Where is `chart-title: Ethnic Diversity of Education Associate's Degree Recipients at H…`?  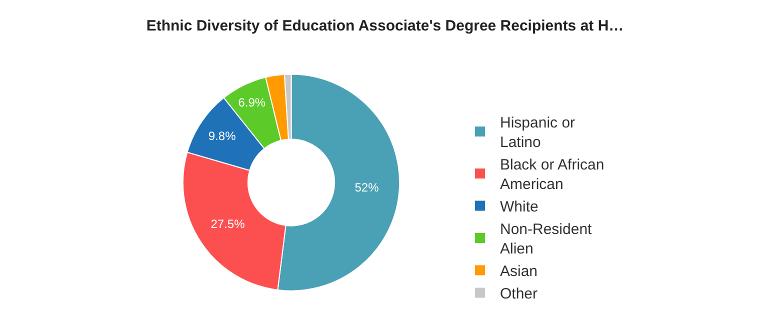 chart-title: Ethnic Diversity of Education Associate's Degree Recipients at H… is located at coordinates (385, 26).